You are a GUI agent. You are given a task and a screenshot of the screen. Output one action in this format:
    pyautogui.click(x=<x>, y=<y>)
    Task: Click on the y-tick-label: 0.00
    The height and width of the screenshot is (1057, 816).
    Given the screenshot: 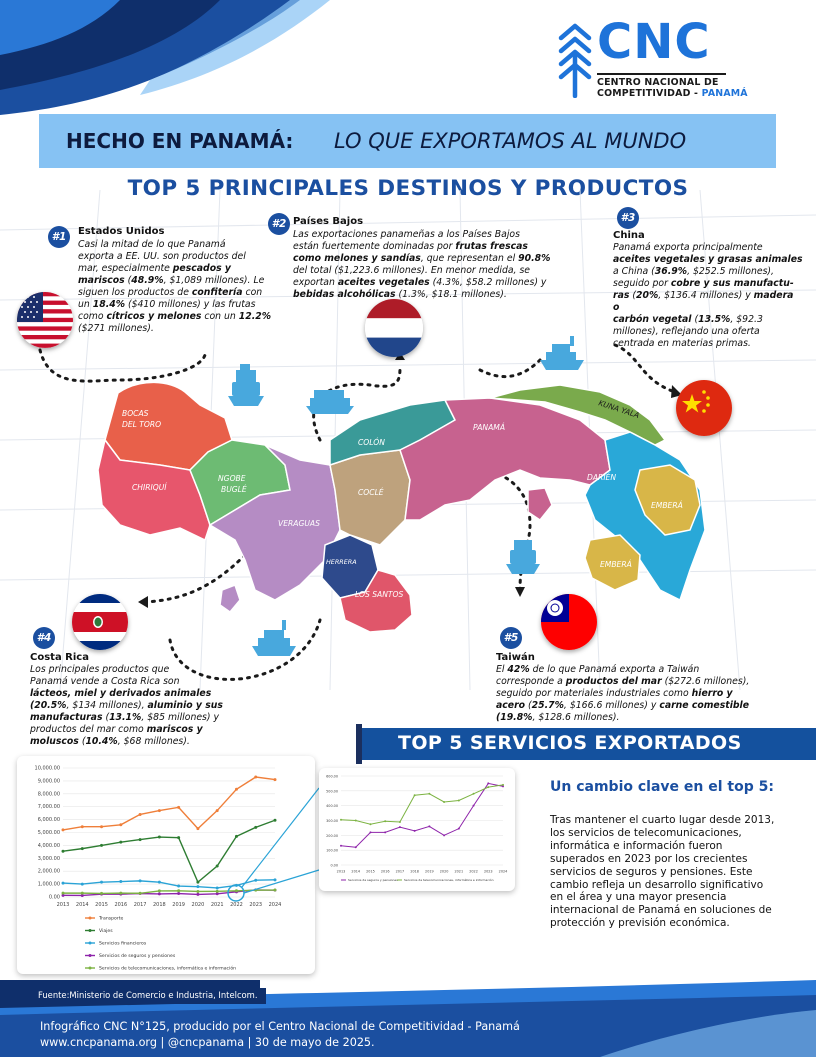 What is the action you would take?
    pyautogui.click(x=54, y=898)
    